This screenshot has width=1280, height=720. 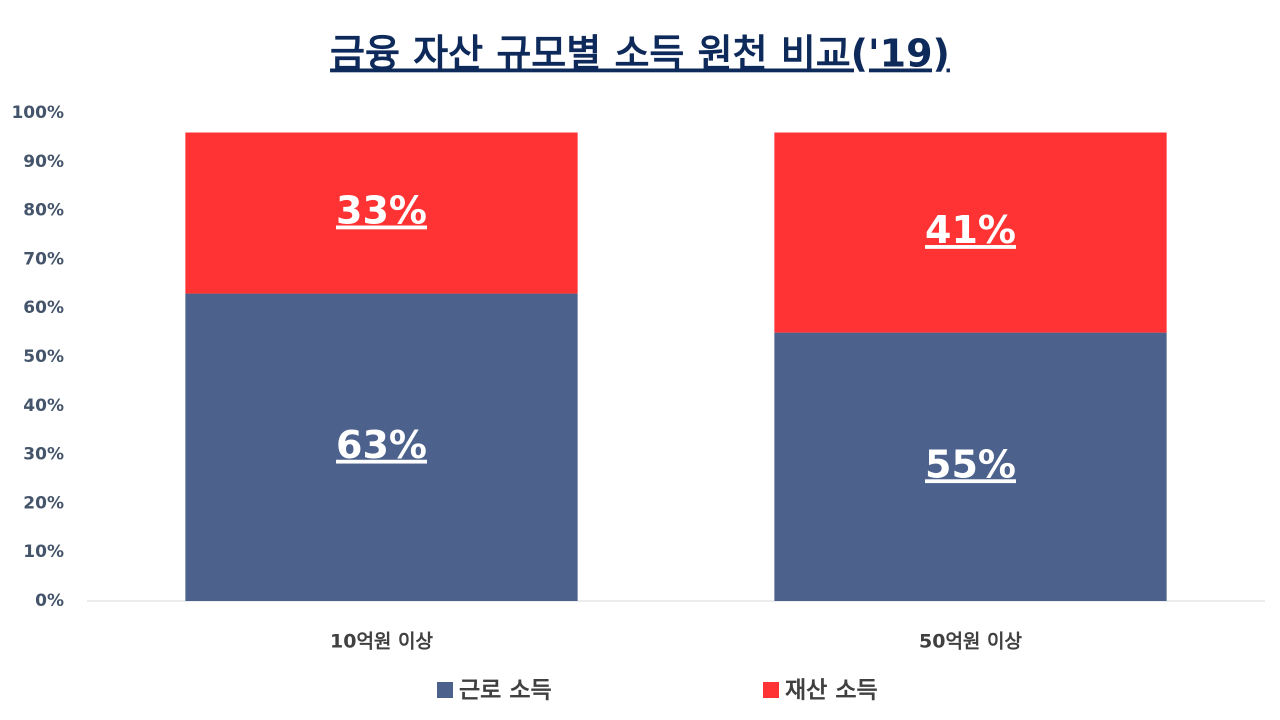 I want to click on x-tick-label: 50억원 이상, so click(x=970, y=642).